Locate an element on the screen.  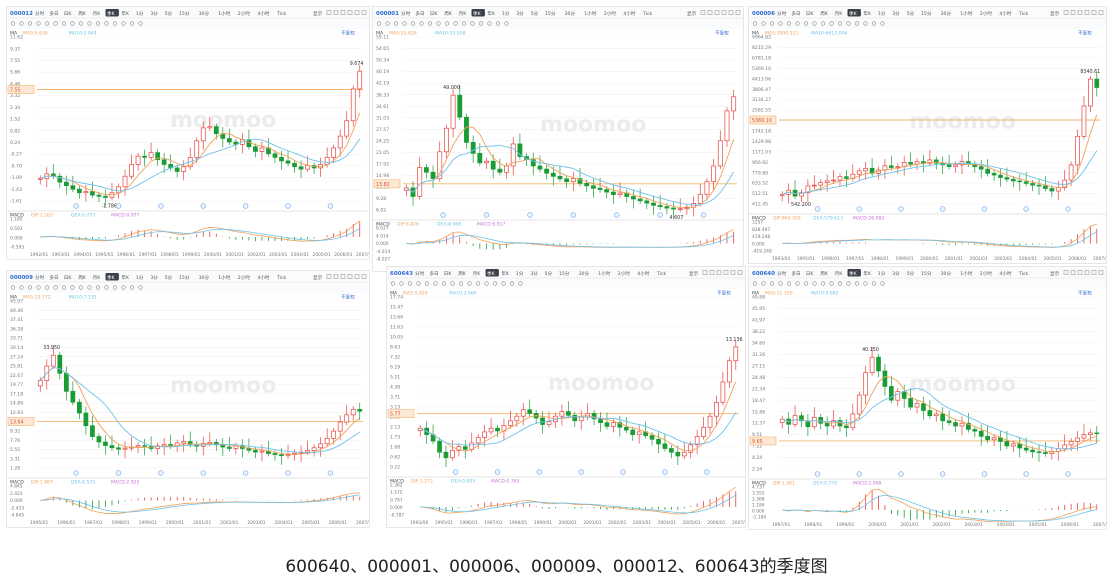
period-tab-9: 5分 is located at coordinates (169, 13).